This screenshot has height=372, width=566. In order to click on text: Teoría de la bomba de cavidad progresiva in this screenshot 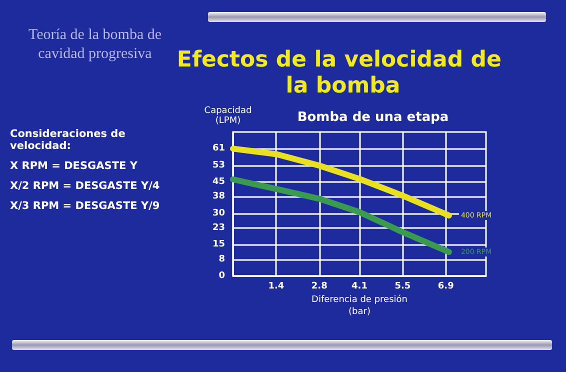, I will do `click(95, 44)`.